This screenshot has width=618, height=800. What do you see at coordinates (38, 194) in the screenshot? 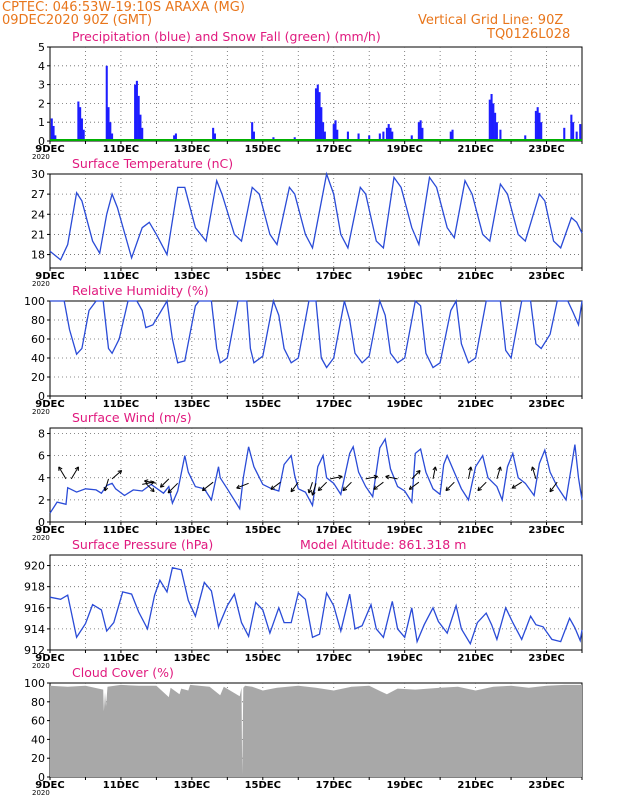
I see `y-tick-label: 27` at bounding box center [38, 194].